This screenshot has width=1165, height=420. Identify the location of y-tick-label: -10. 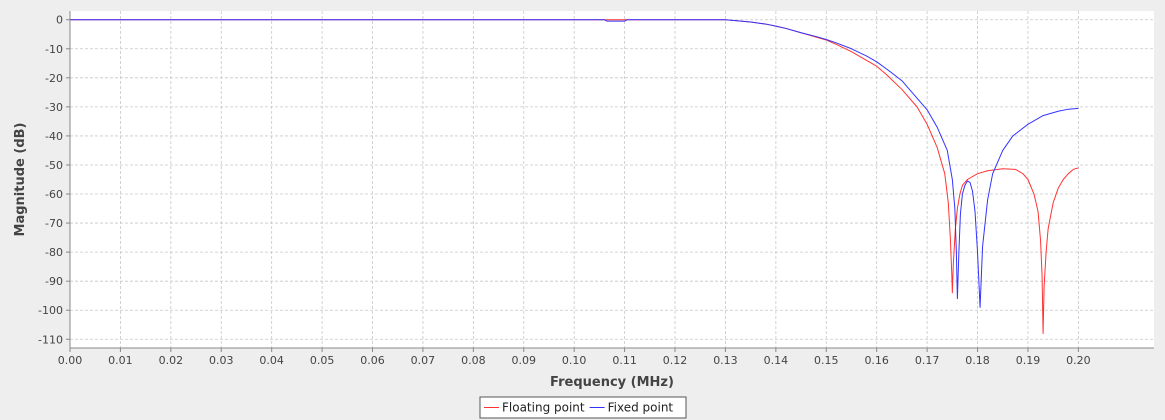
(54, 49).